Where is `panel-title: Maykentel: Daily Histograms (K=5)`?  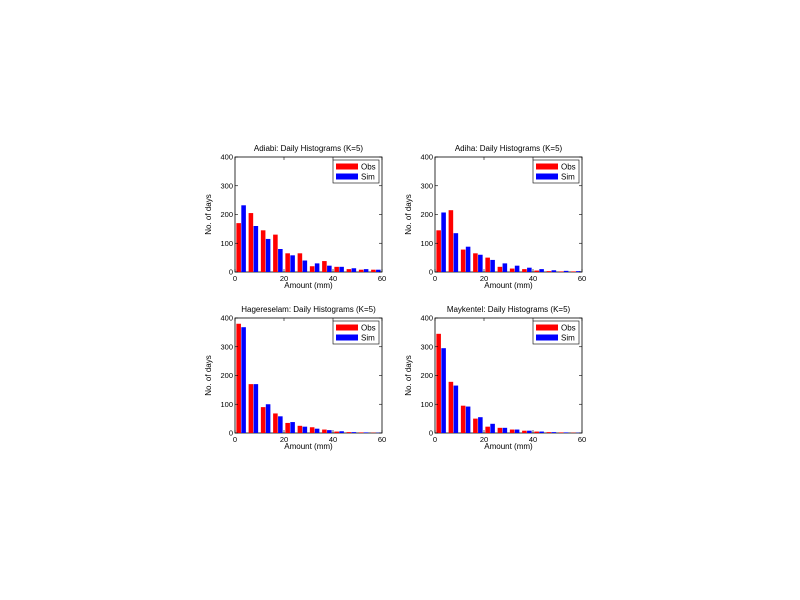 panel-title: Maykentel: Daily Histograms (K=5) is located at coordinates (509, 309).